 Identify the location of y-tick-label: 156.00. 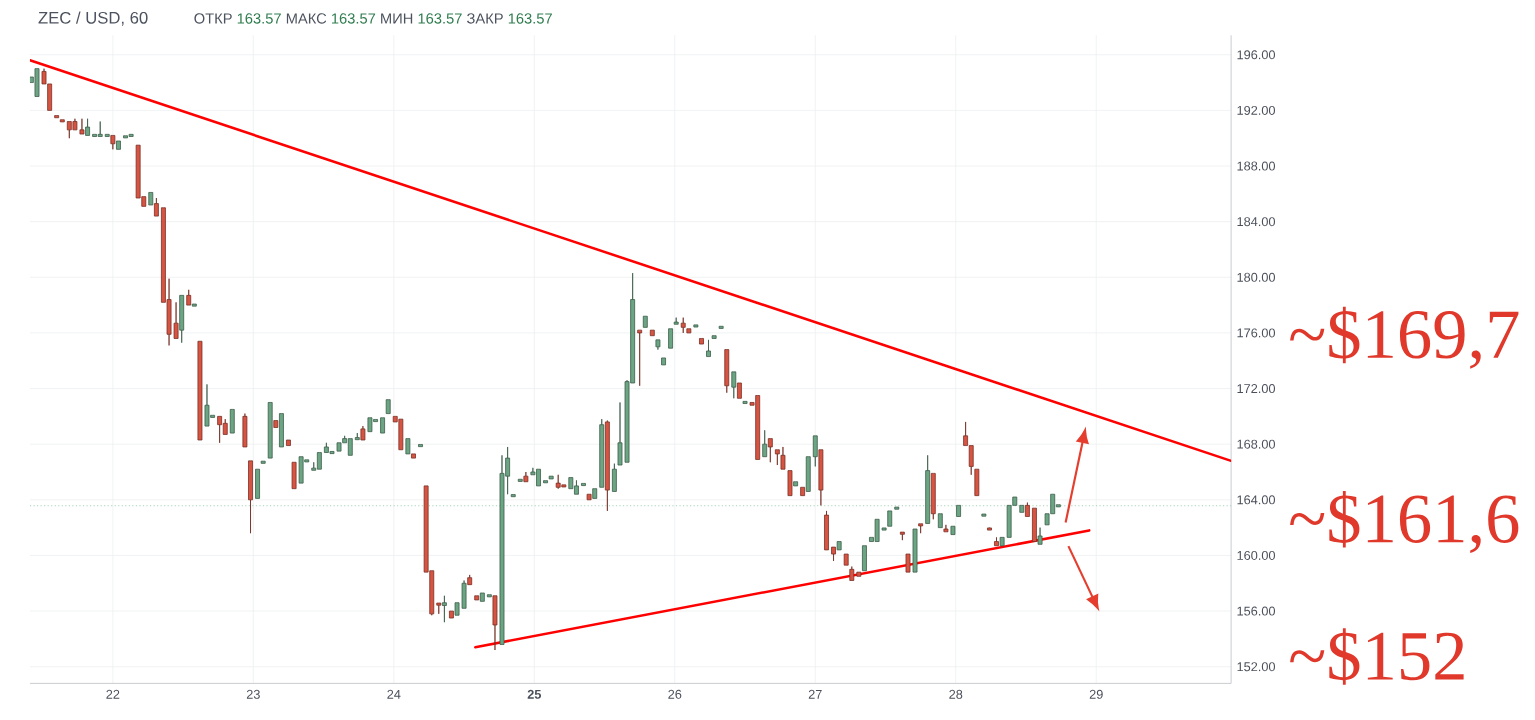
(1256, 611).